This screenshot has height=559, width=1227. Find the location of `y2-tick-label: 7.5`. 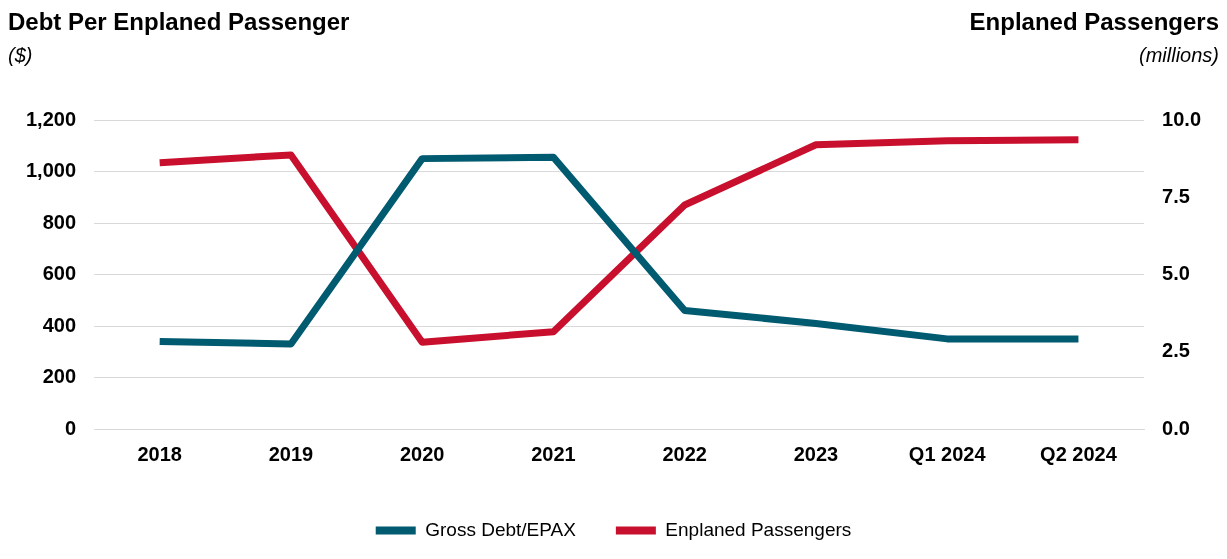

y2-tick-label: 7.5 is located at coordinates (1176, 195).